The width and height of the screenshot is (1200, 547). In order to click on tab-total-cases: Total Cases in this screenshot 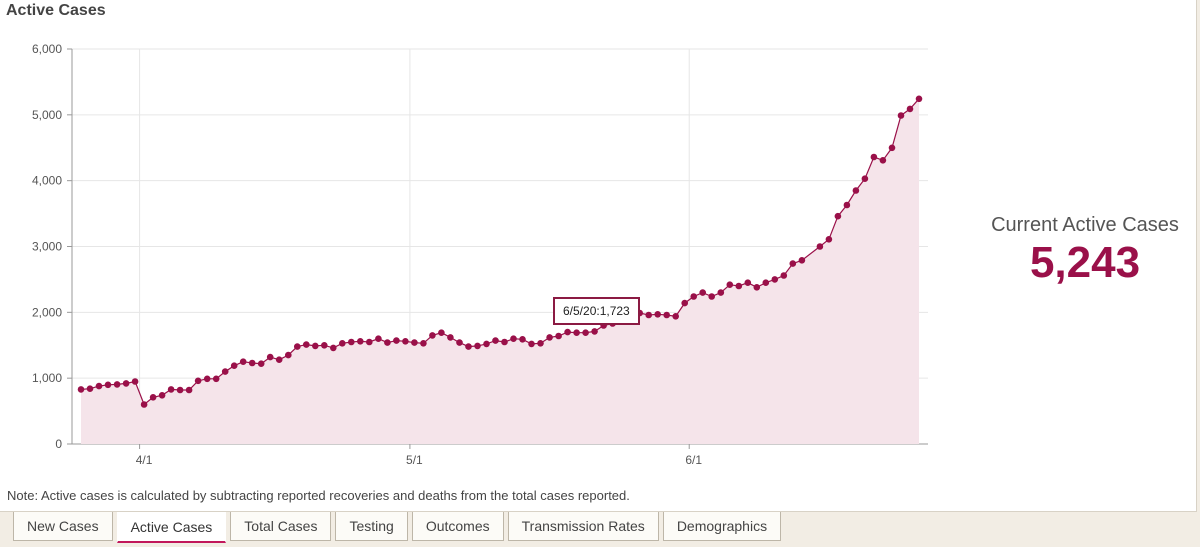, I will do `click(281, 526)`.